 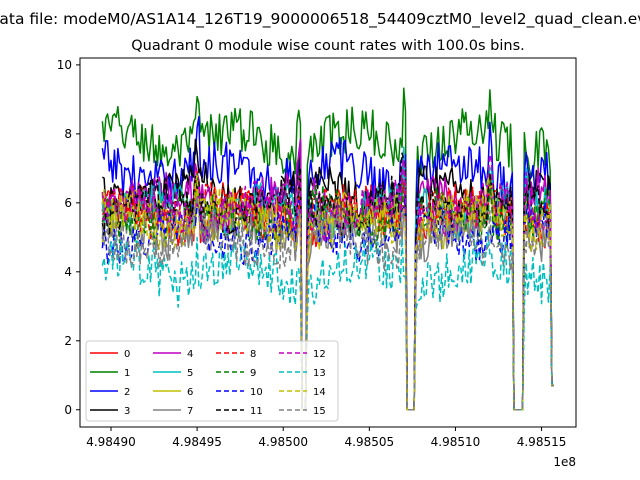 I want to click on y-tick-label: 10, so click(x=64, y=65).